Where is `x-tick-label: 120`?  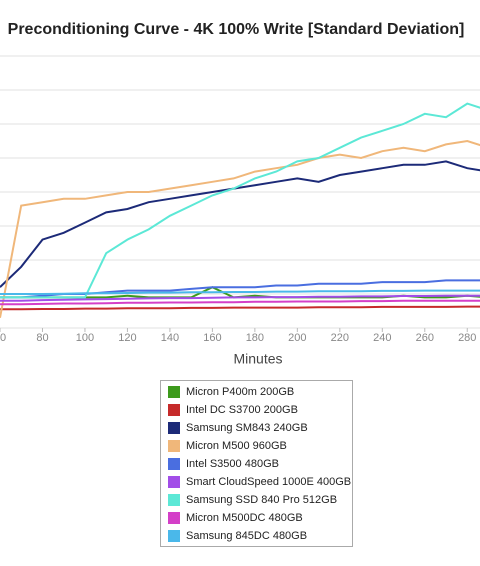 x-tick-label: 120 is located at coordinates (127, 338).